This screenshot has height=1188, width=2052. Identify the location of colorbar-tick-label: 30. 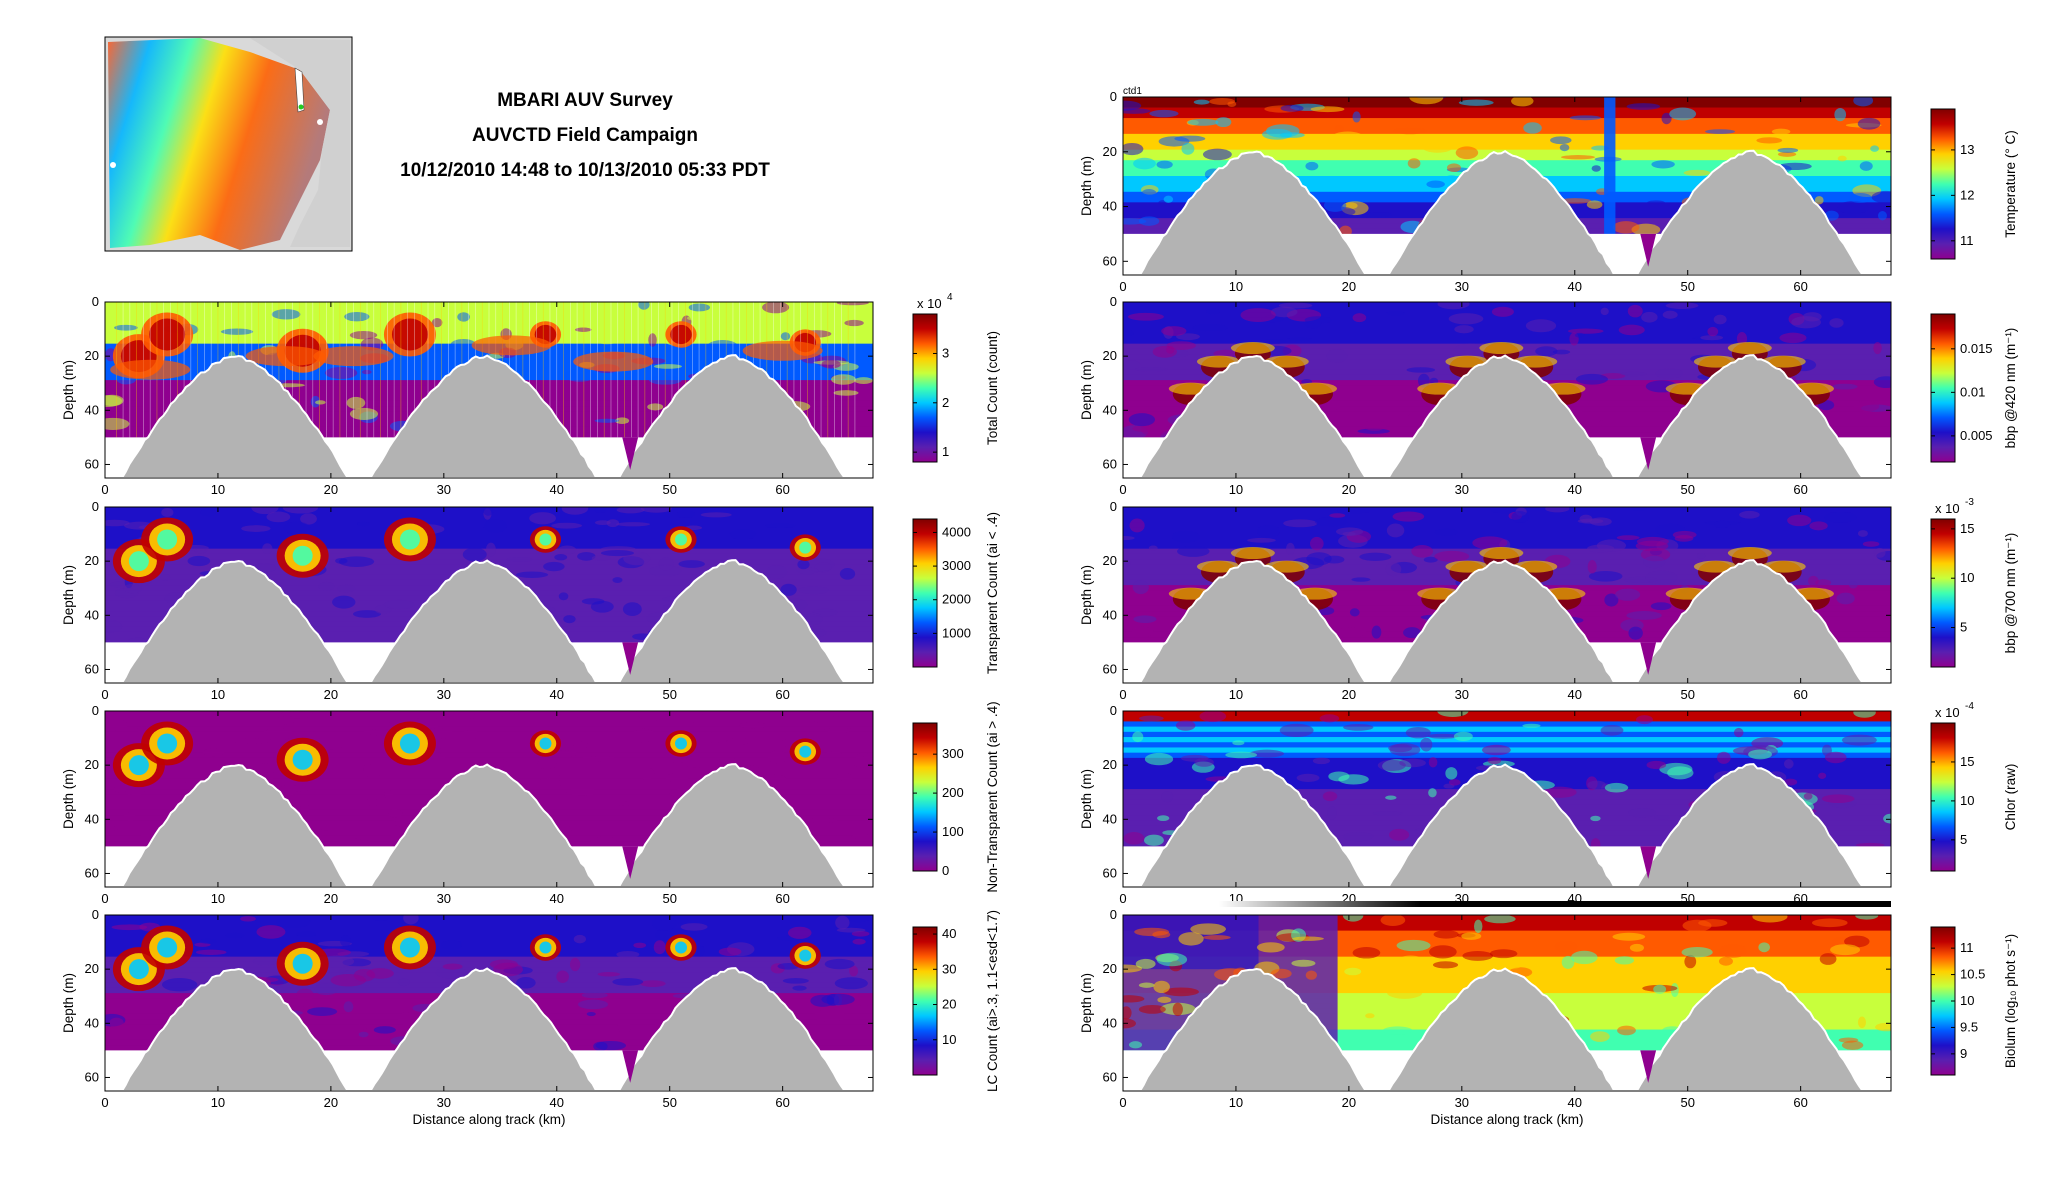
(949, 968).